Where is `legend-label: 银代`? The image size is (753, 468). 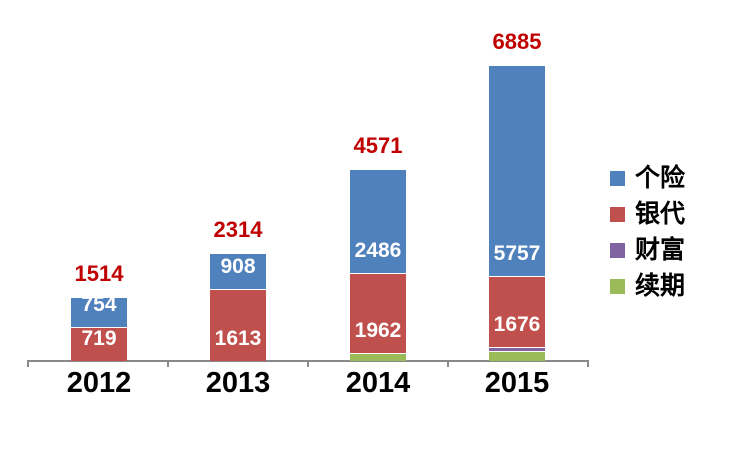
legend-label: 银代 is located at coordinates (660, 213).